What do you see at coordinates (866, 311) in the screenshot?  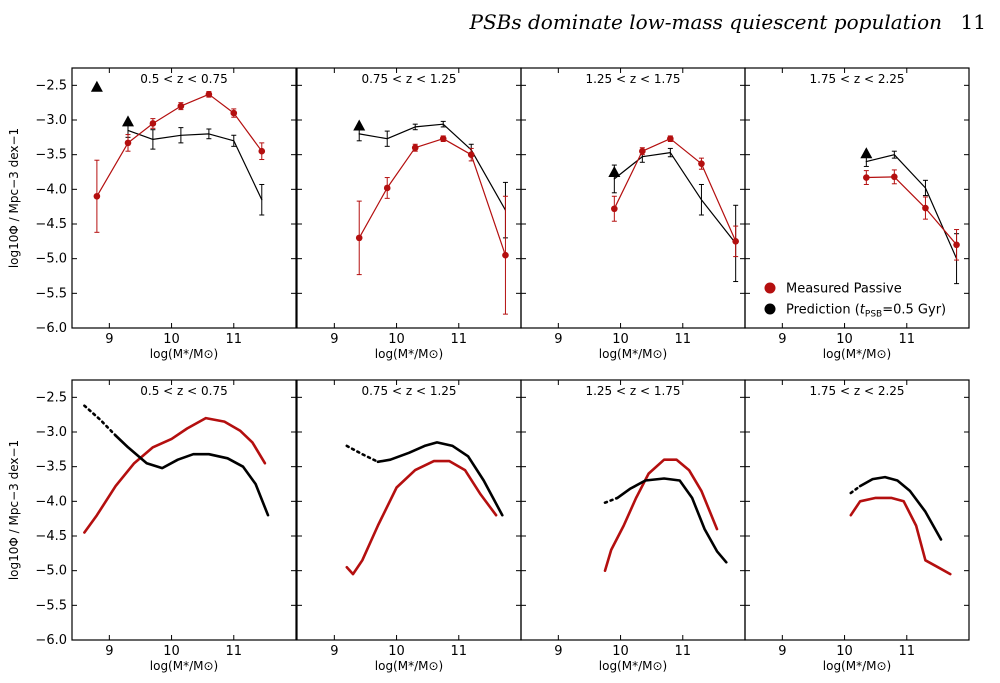 I see `legend-prediction-label: Prediction (tPSB=0.5 Gyr)` at bounding box center [866, 311].